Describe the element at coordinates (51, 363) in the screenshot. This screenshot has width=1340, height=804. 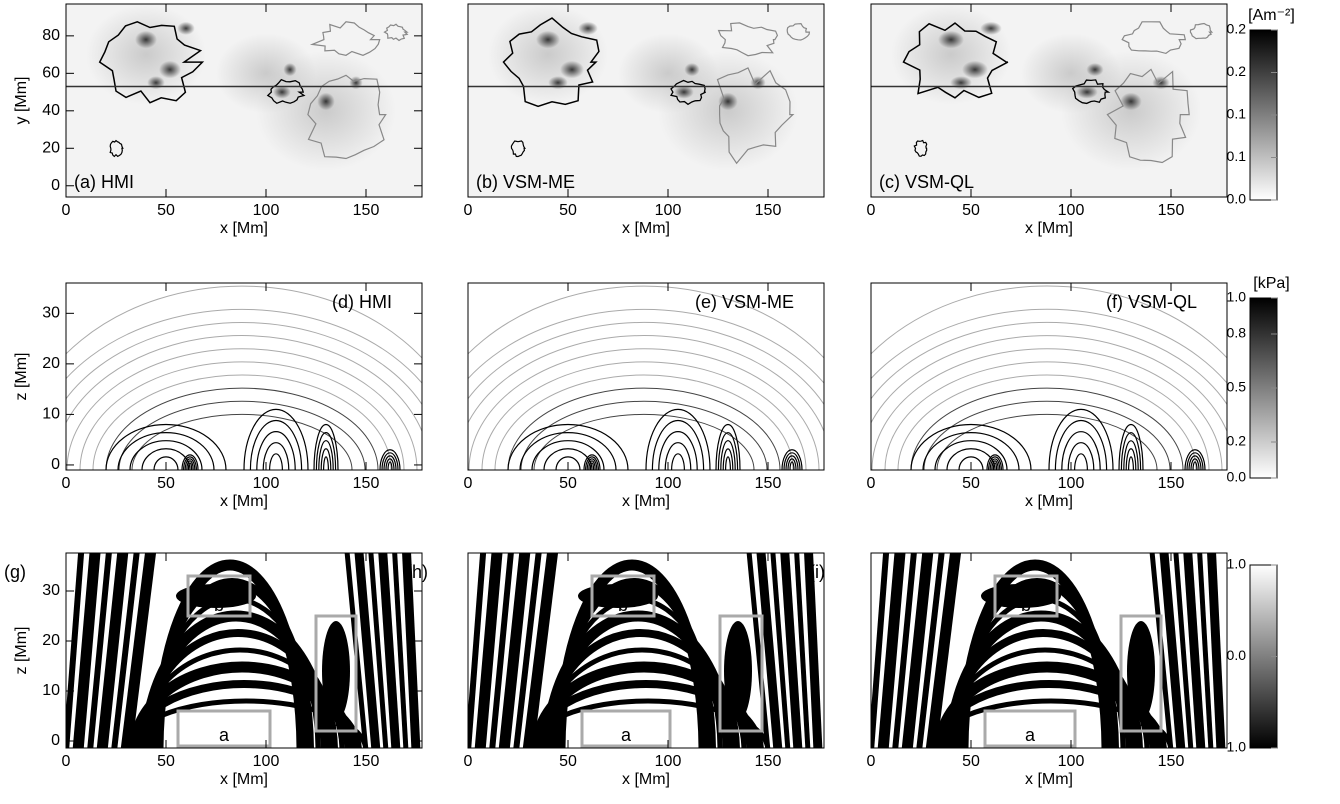
I see `y-tick-label: 20` at that location.